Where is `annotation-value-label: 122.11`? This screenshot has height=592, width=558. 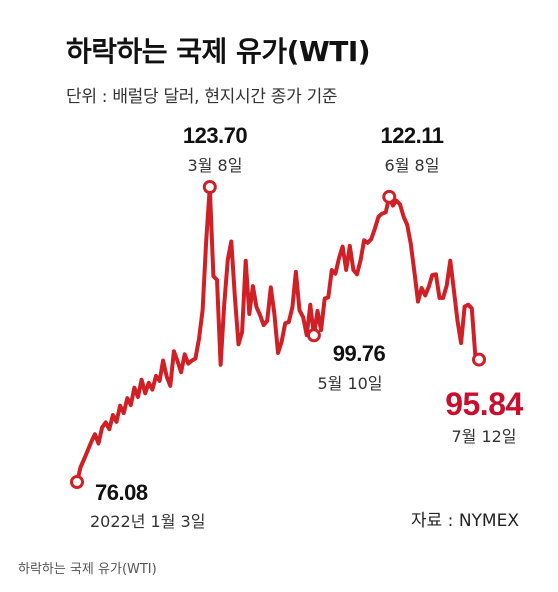 annotation-value-label: 122.11 is located at coordinates (411, 135).